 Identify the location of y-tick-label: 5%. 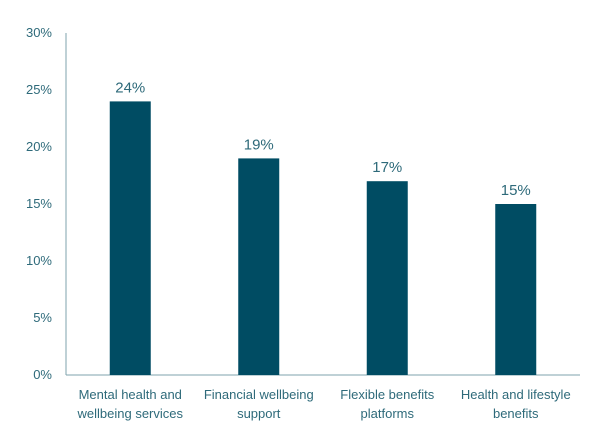
(42, 317).